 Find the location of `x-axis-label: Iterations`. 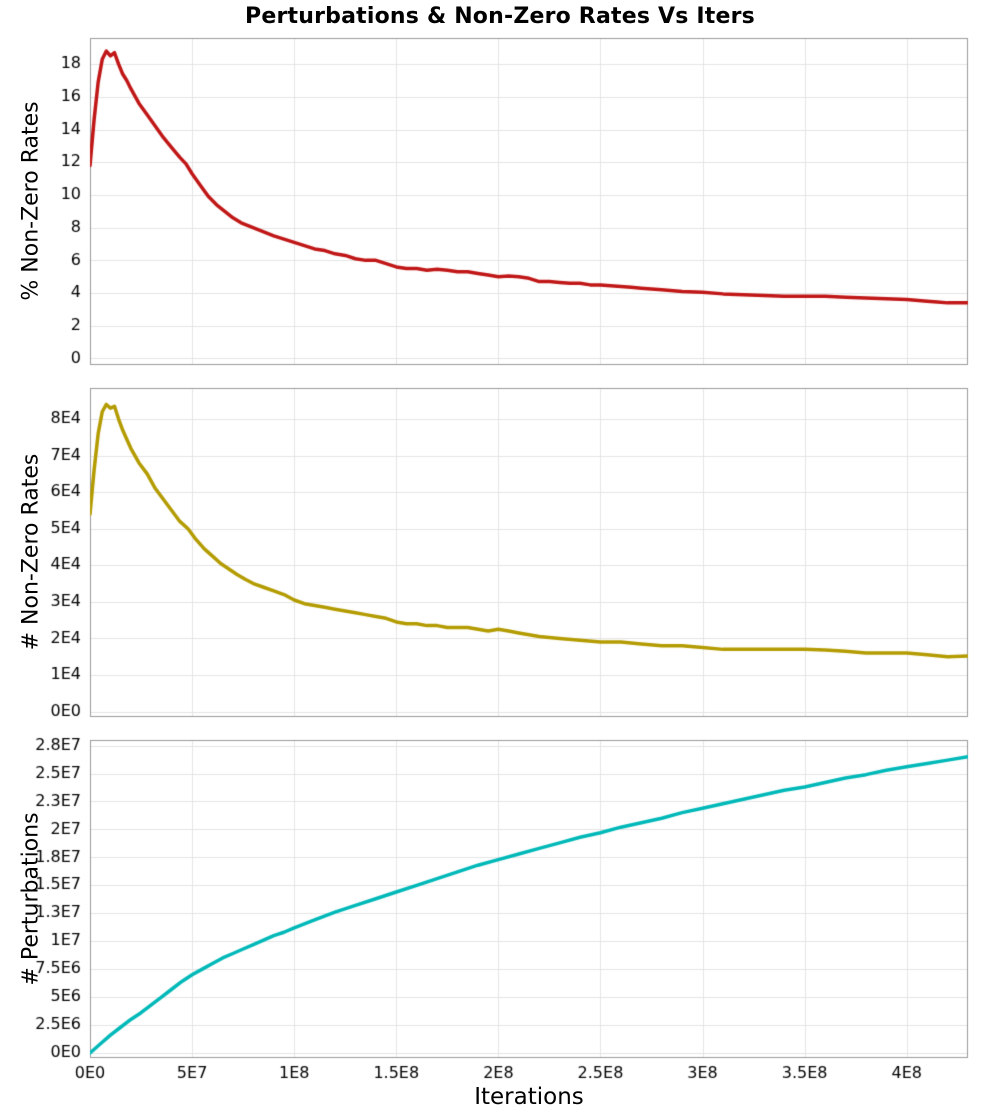

x-axis-label: Iterations is located at coordinates (529, 1097).